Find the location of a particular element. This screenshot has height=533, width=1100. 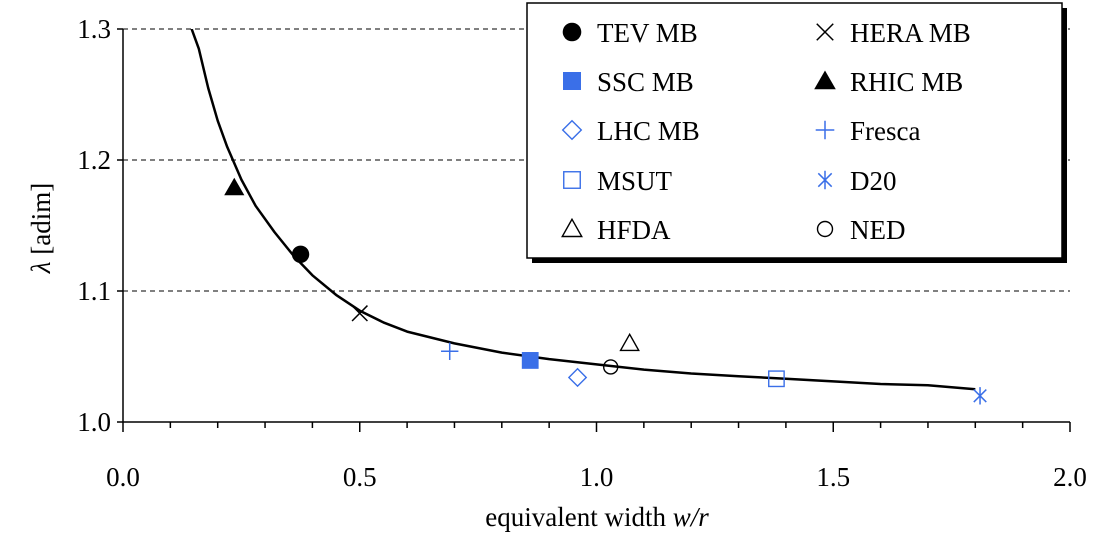

legend-label-hera-mb: HERA MB is located at coordinates (910, 33).